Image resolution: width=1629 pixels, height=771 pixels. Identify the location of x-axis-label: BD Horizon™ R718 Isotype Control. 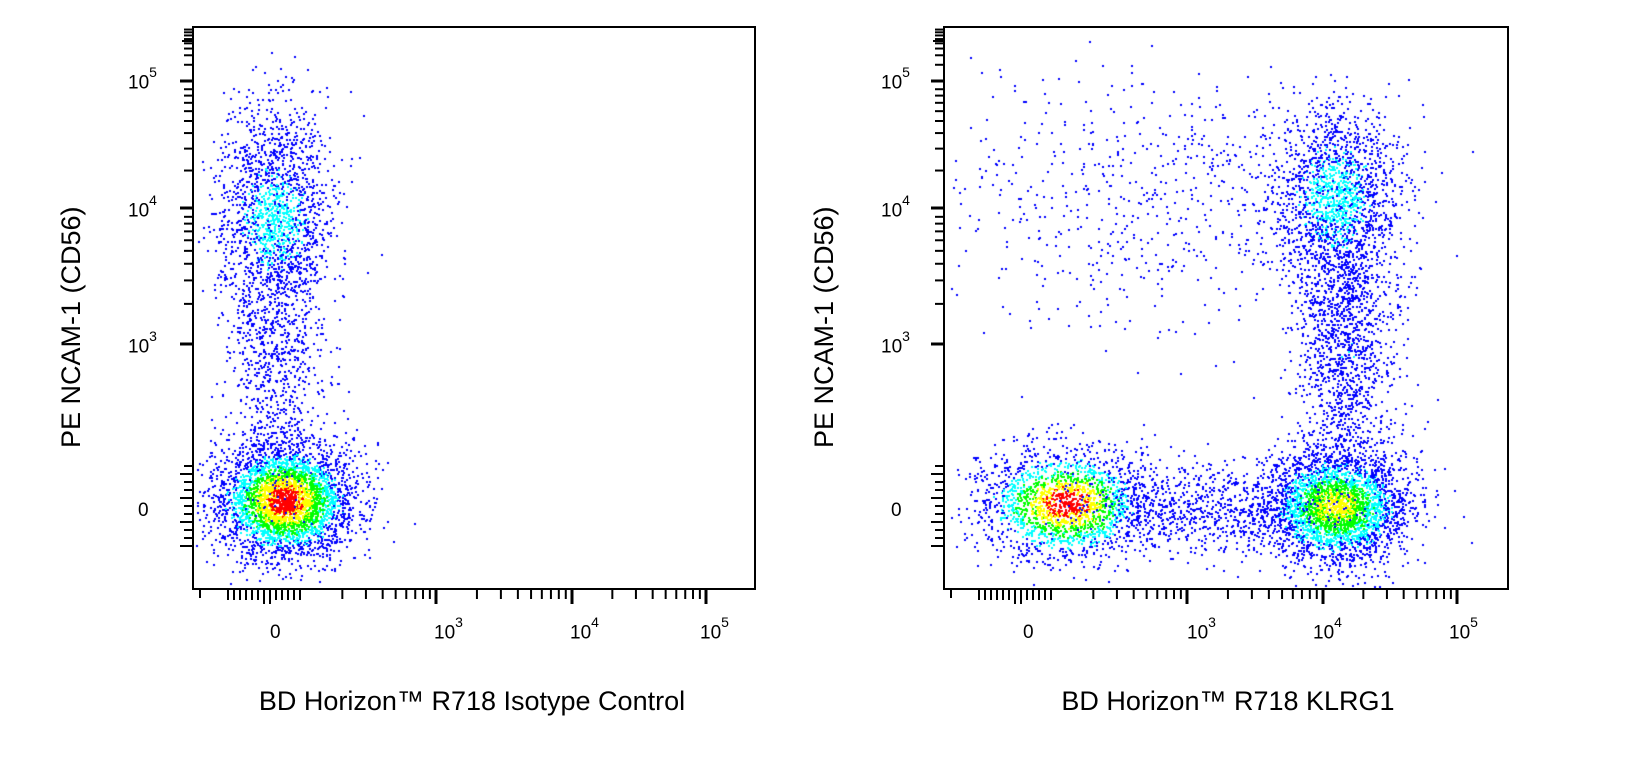
(472, 701).